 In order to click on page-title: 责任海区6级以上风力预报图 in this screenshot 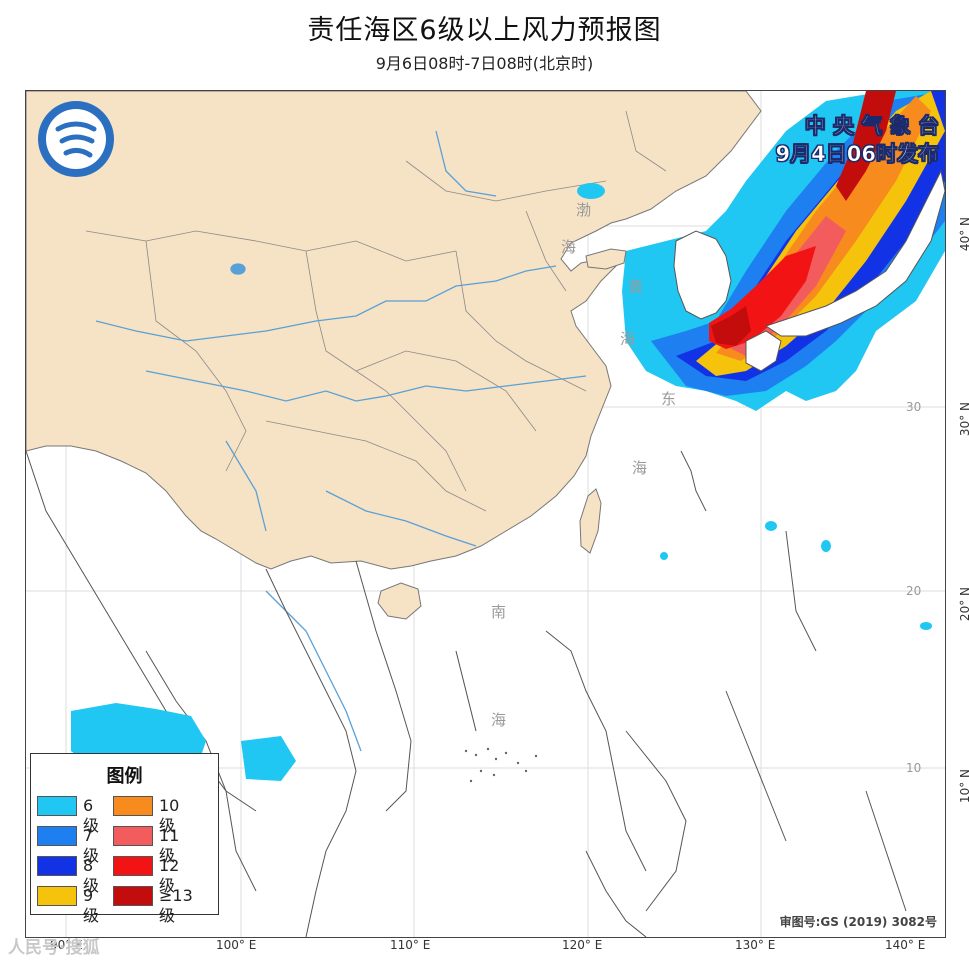, I will do `click(484, 30)`.